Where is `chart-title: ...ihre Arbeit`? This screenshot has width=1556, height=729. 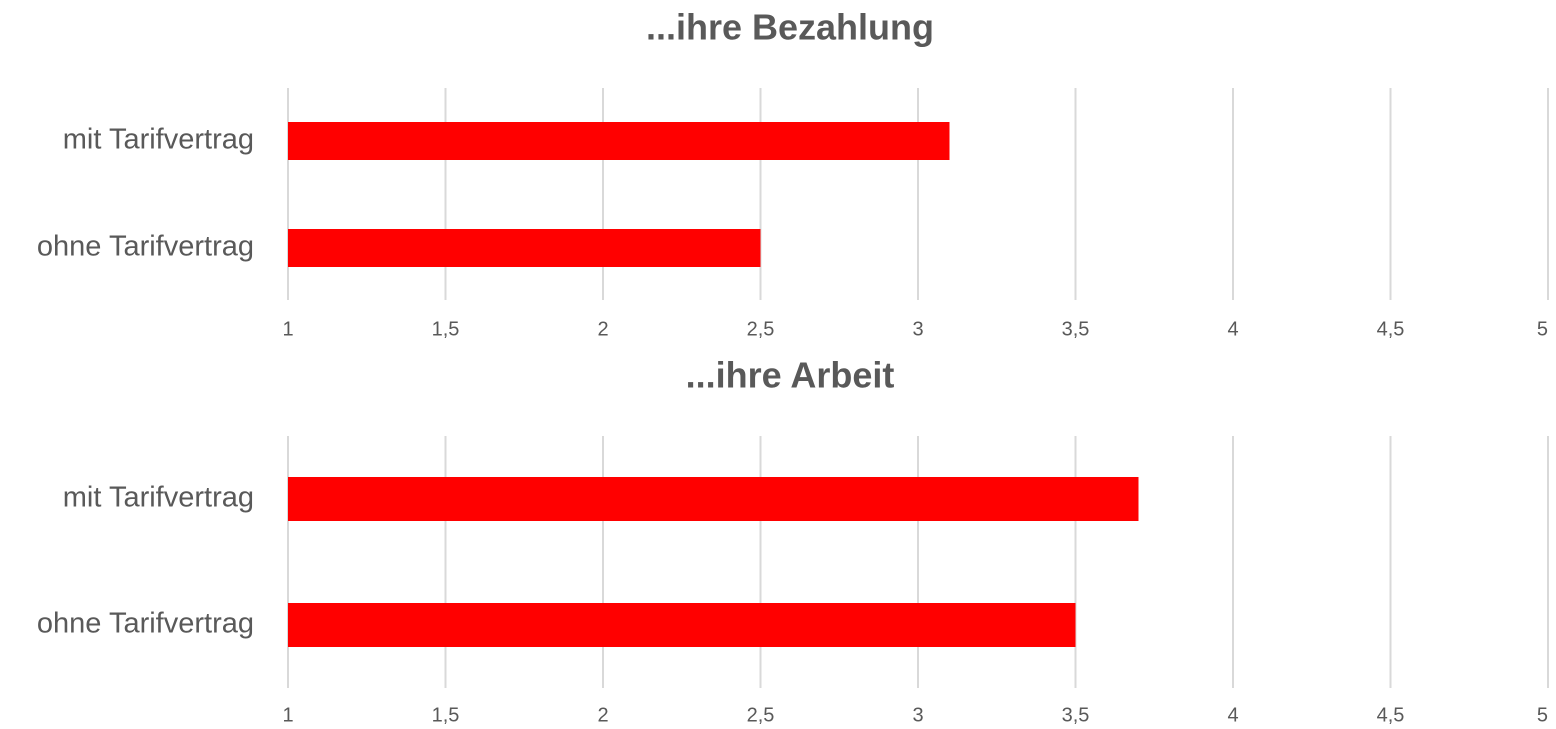
chart-title: ...ihre Arbeit is located at coordinates (790, 375).